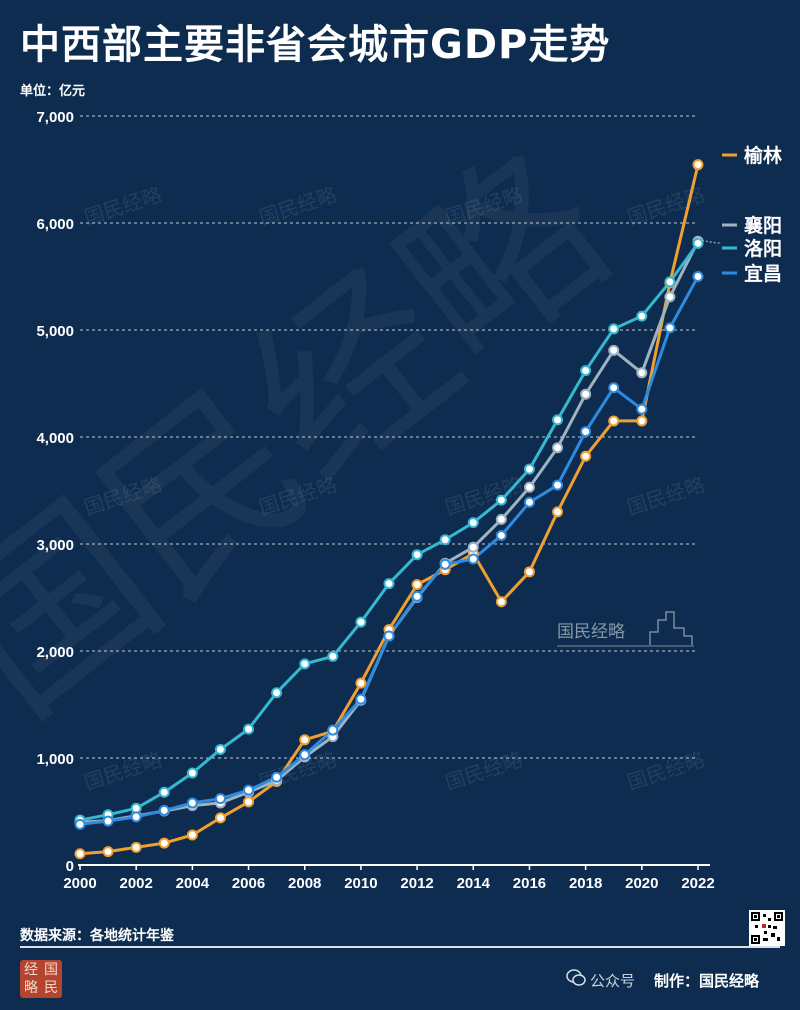  What do you see at coordinates (767, 928) in the screenshot?
I see `qr-code-icon` at bounding box center [767, 928].